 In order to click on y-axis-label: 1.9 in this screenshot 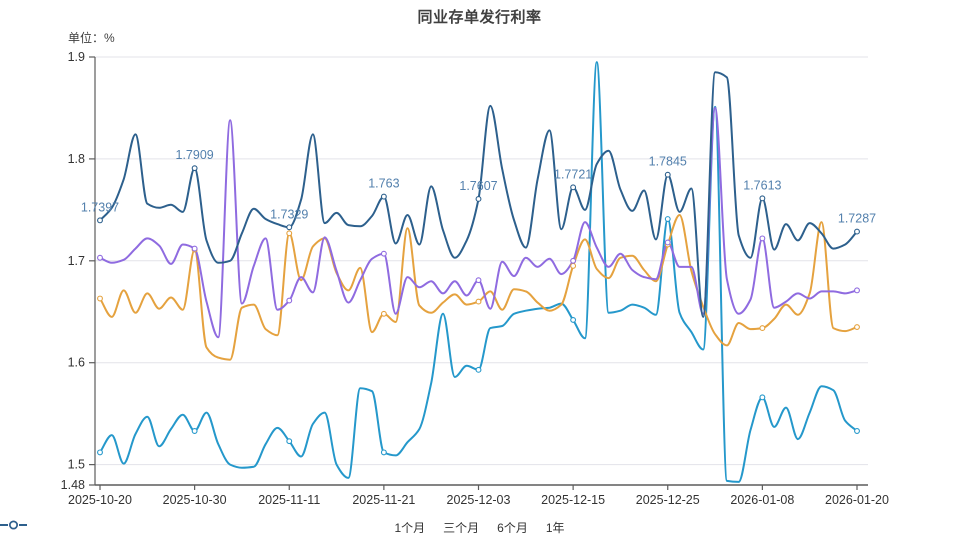, I will do `click(76, 57)`.